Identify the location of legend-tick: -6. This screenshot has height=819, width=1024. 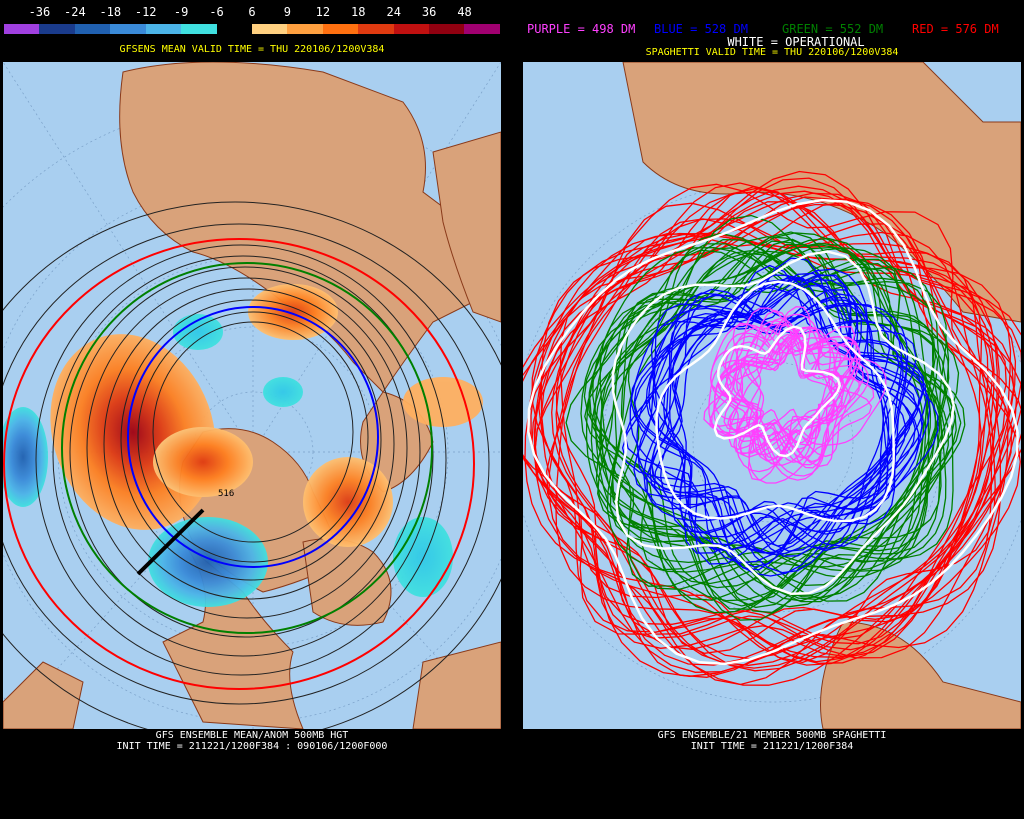
(216, 12).